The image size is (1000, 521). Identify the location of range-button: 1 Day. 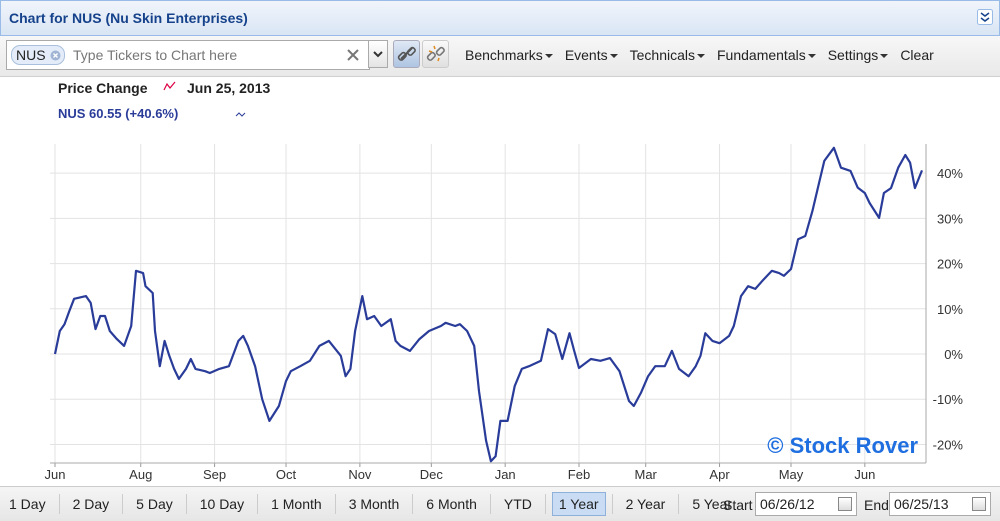
(27, 504).